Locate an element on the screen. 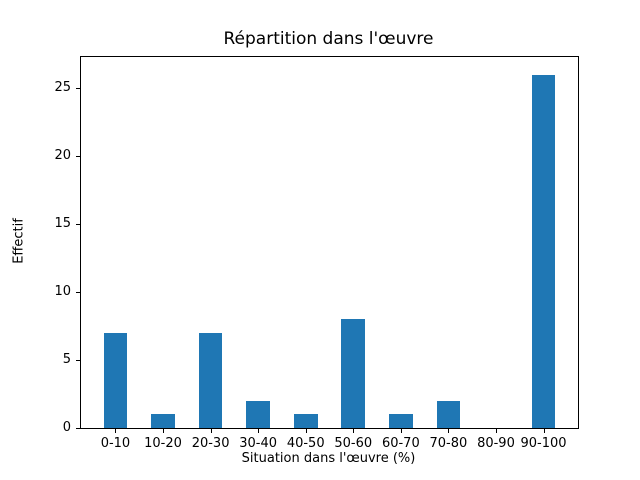 This screenshot has width=640, height=480. x-tick-label: 50-60 is located at coordinates (353, 443).